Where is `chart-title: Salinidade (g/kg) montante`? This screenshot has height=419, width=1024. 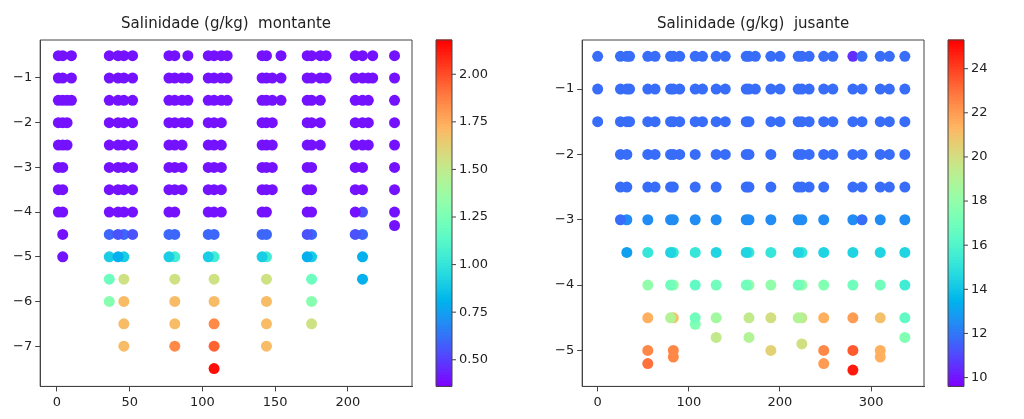
chart-title: Salinidade (g/kg) montante is located at coordinates (226, 23).